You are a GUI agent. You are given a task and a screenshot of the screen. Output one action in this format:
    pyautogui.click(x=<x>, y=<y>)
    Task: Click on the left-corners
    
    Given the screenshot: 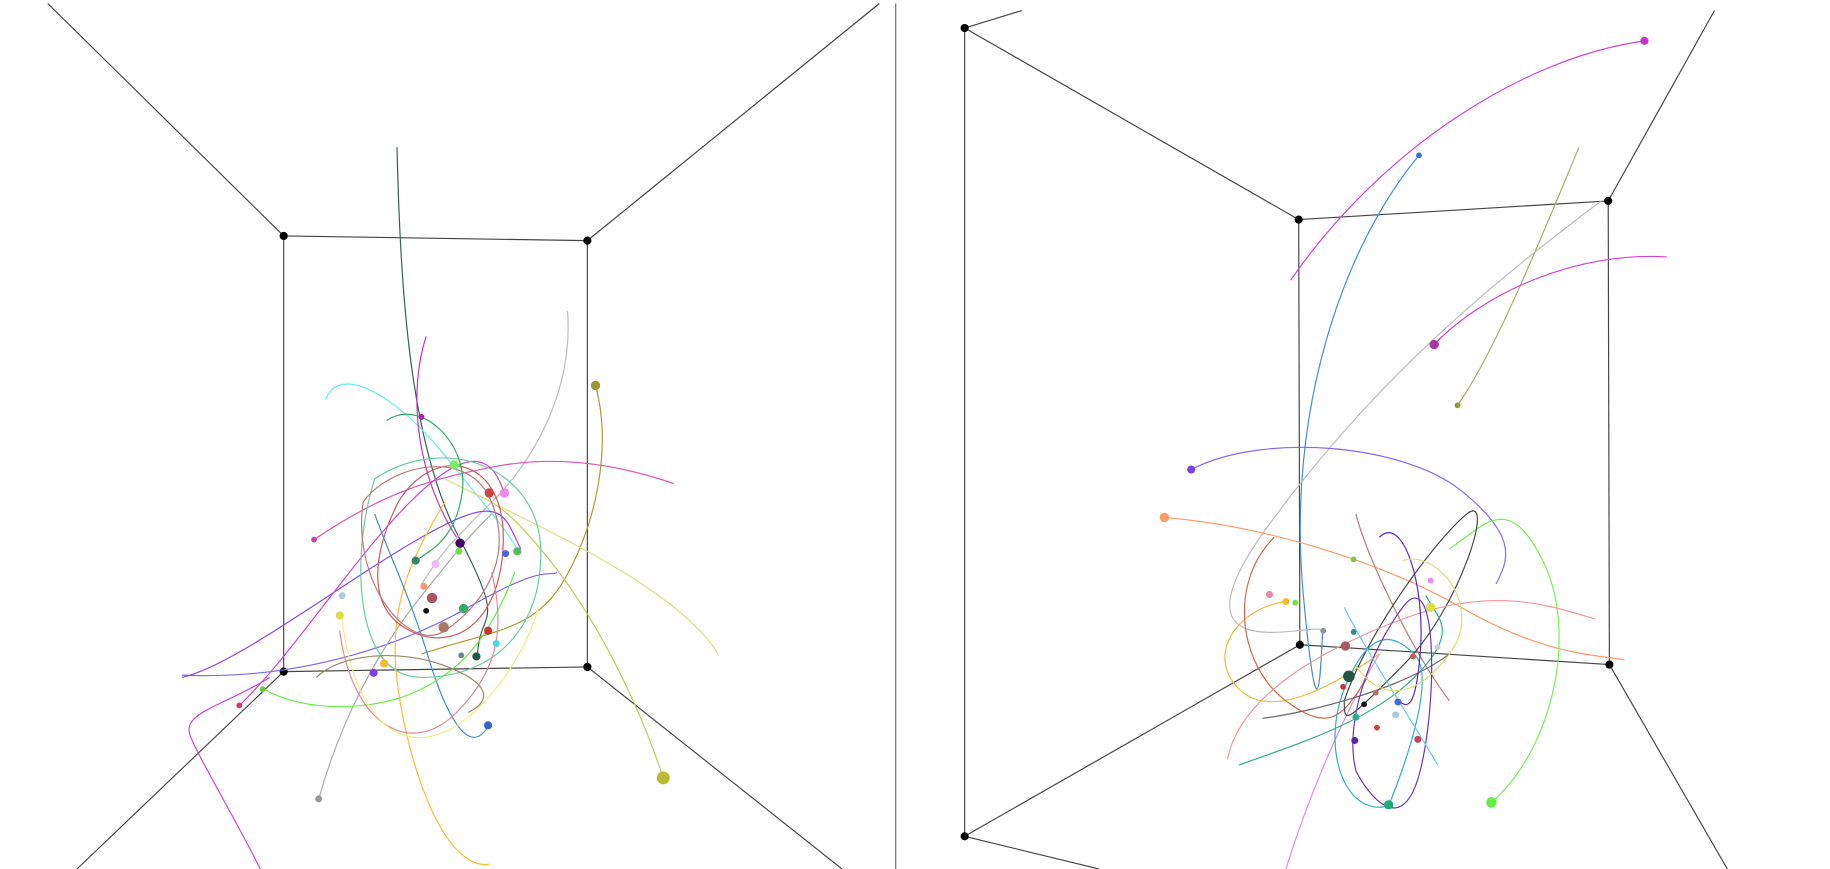 What is the action you would take?
    pyautogui.click(x=435, y=453)
    